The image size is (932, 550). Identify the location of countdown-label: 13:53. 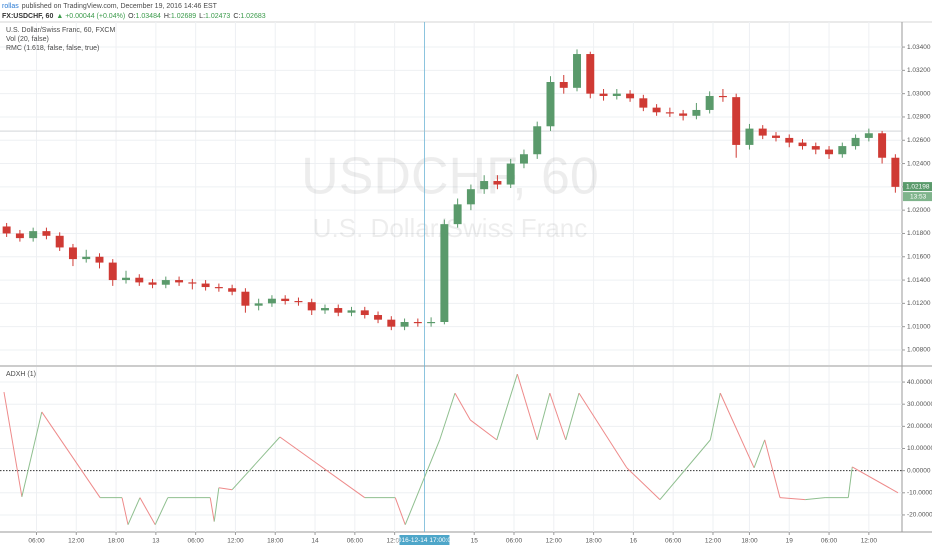
(918, 196).